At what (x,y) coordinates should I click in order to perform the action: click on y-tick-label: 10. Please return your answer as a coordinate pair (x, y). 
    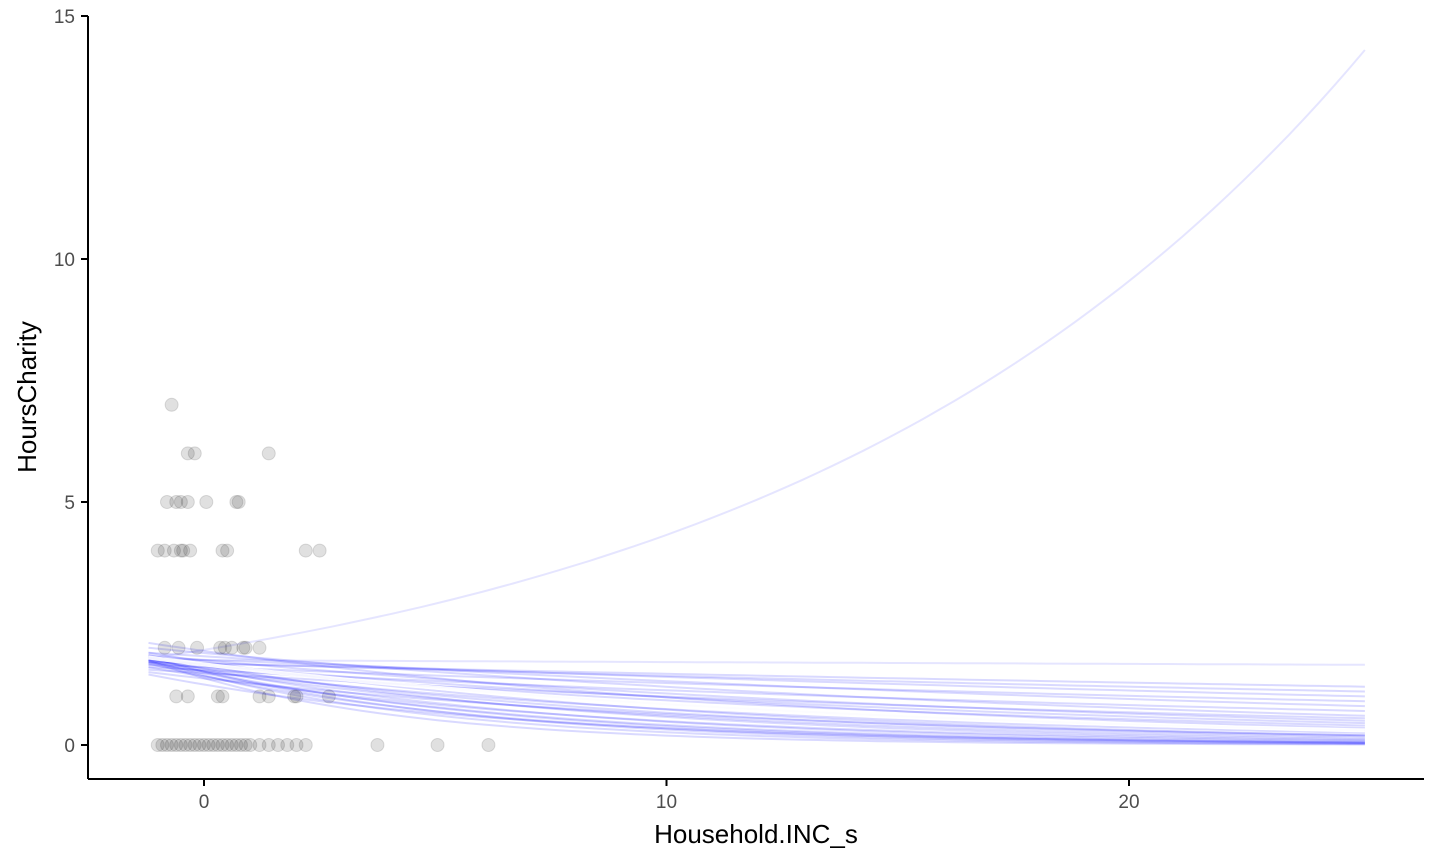
    Looking at the image, I should click on (64, 260).